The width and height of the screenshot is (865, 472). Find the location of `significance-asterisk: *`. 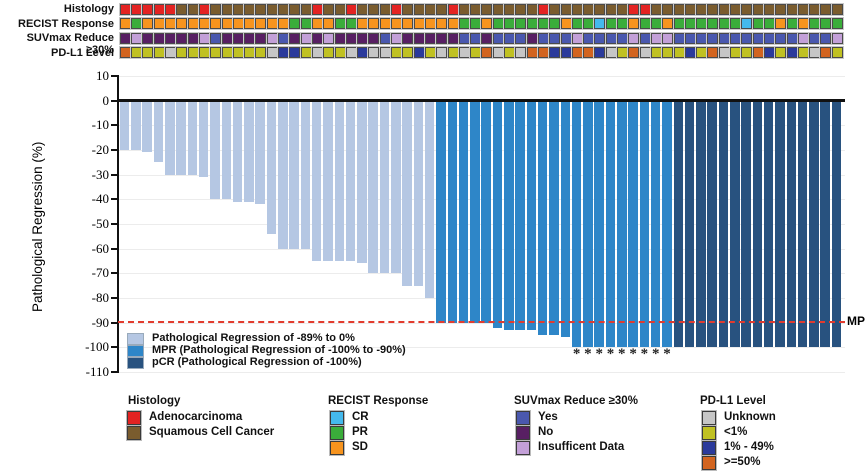

significance-asterisk: * is located at coordinates (633, 354).